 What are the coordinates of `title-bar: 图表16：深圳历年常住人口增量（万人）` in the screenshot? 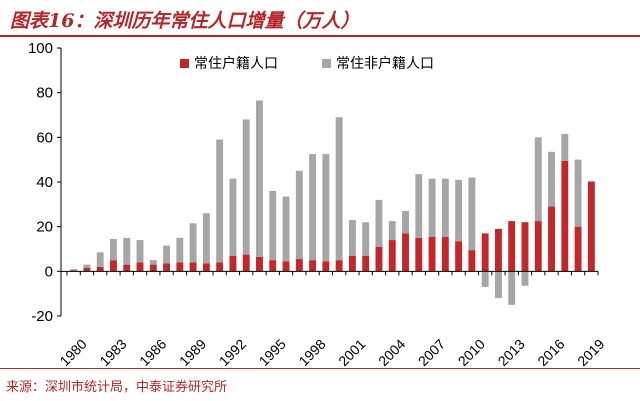 It's located at (320, 18).